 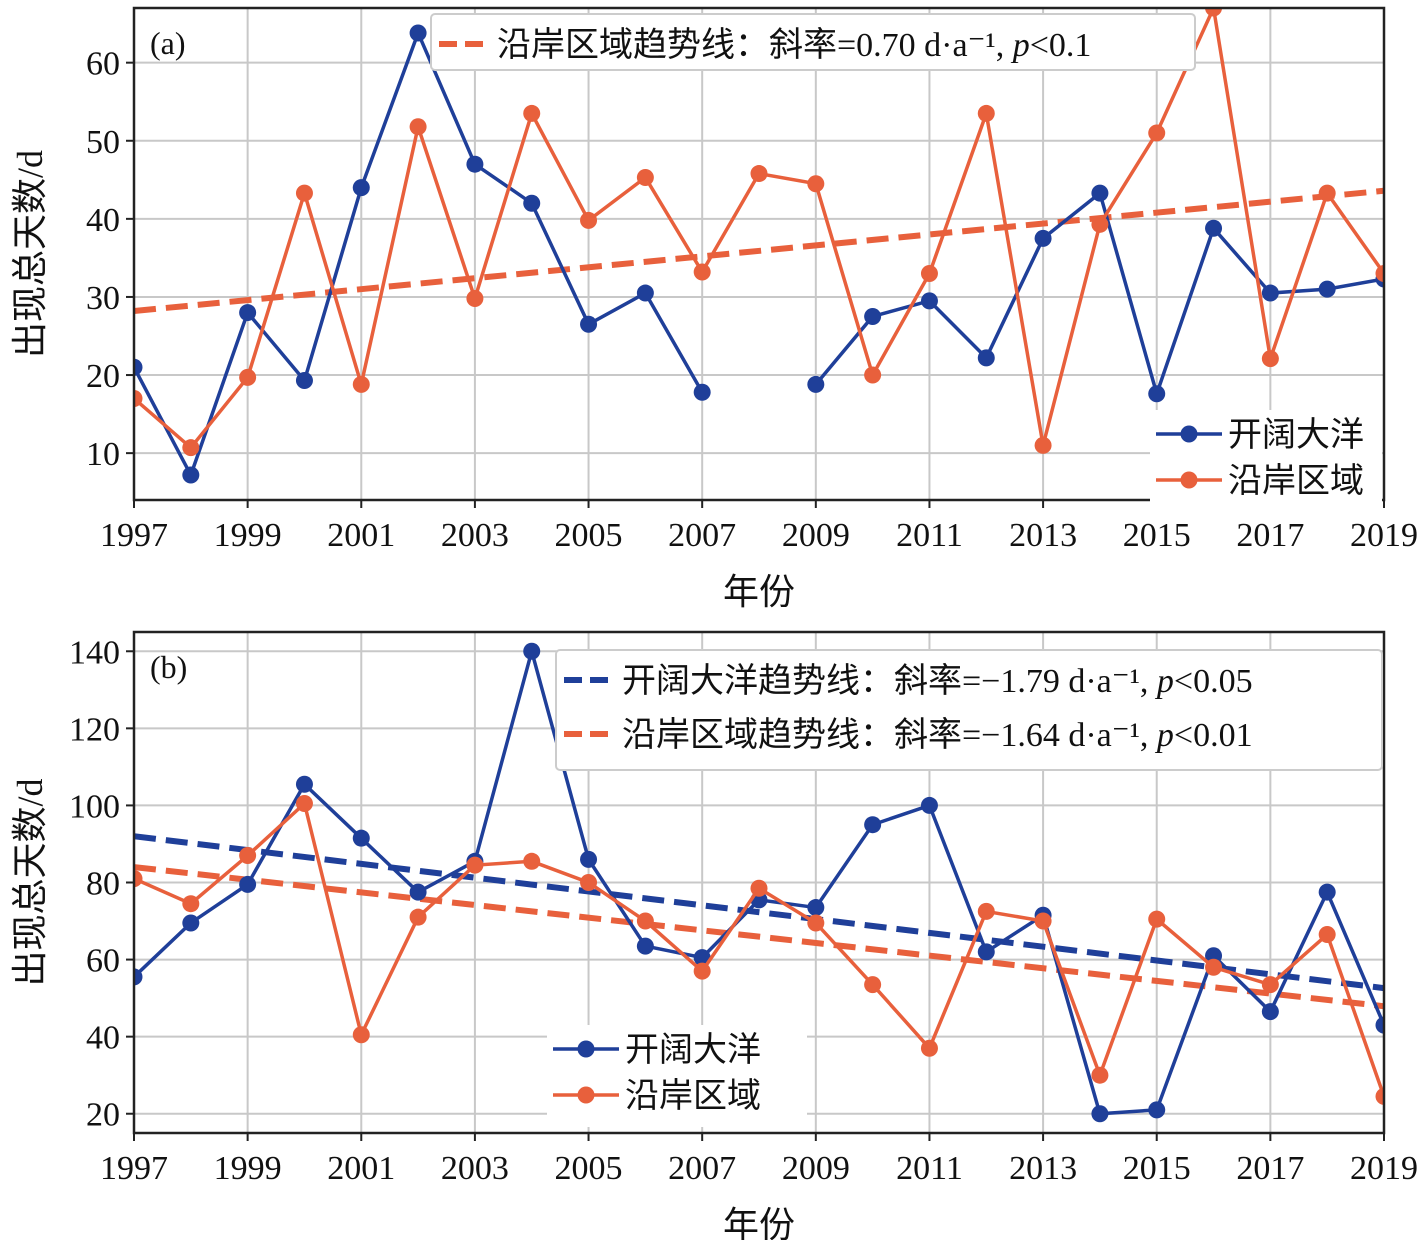 What do you see at coordinates (103, 298) in the screenshot?
I see `y-tick-label: 30` at bounding box center [103, 298].